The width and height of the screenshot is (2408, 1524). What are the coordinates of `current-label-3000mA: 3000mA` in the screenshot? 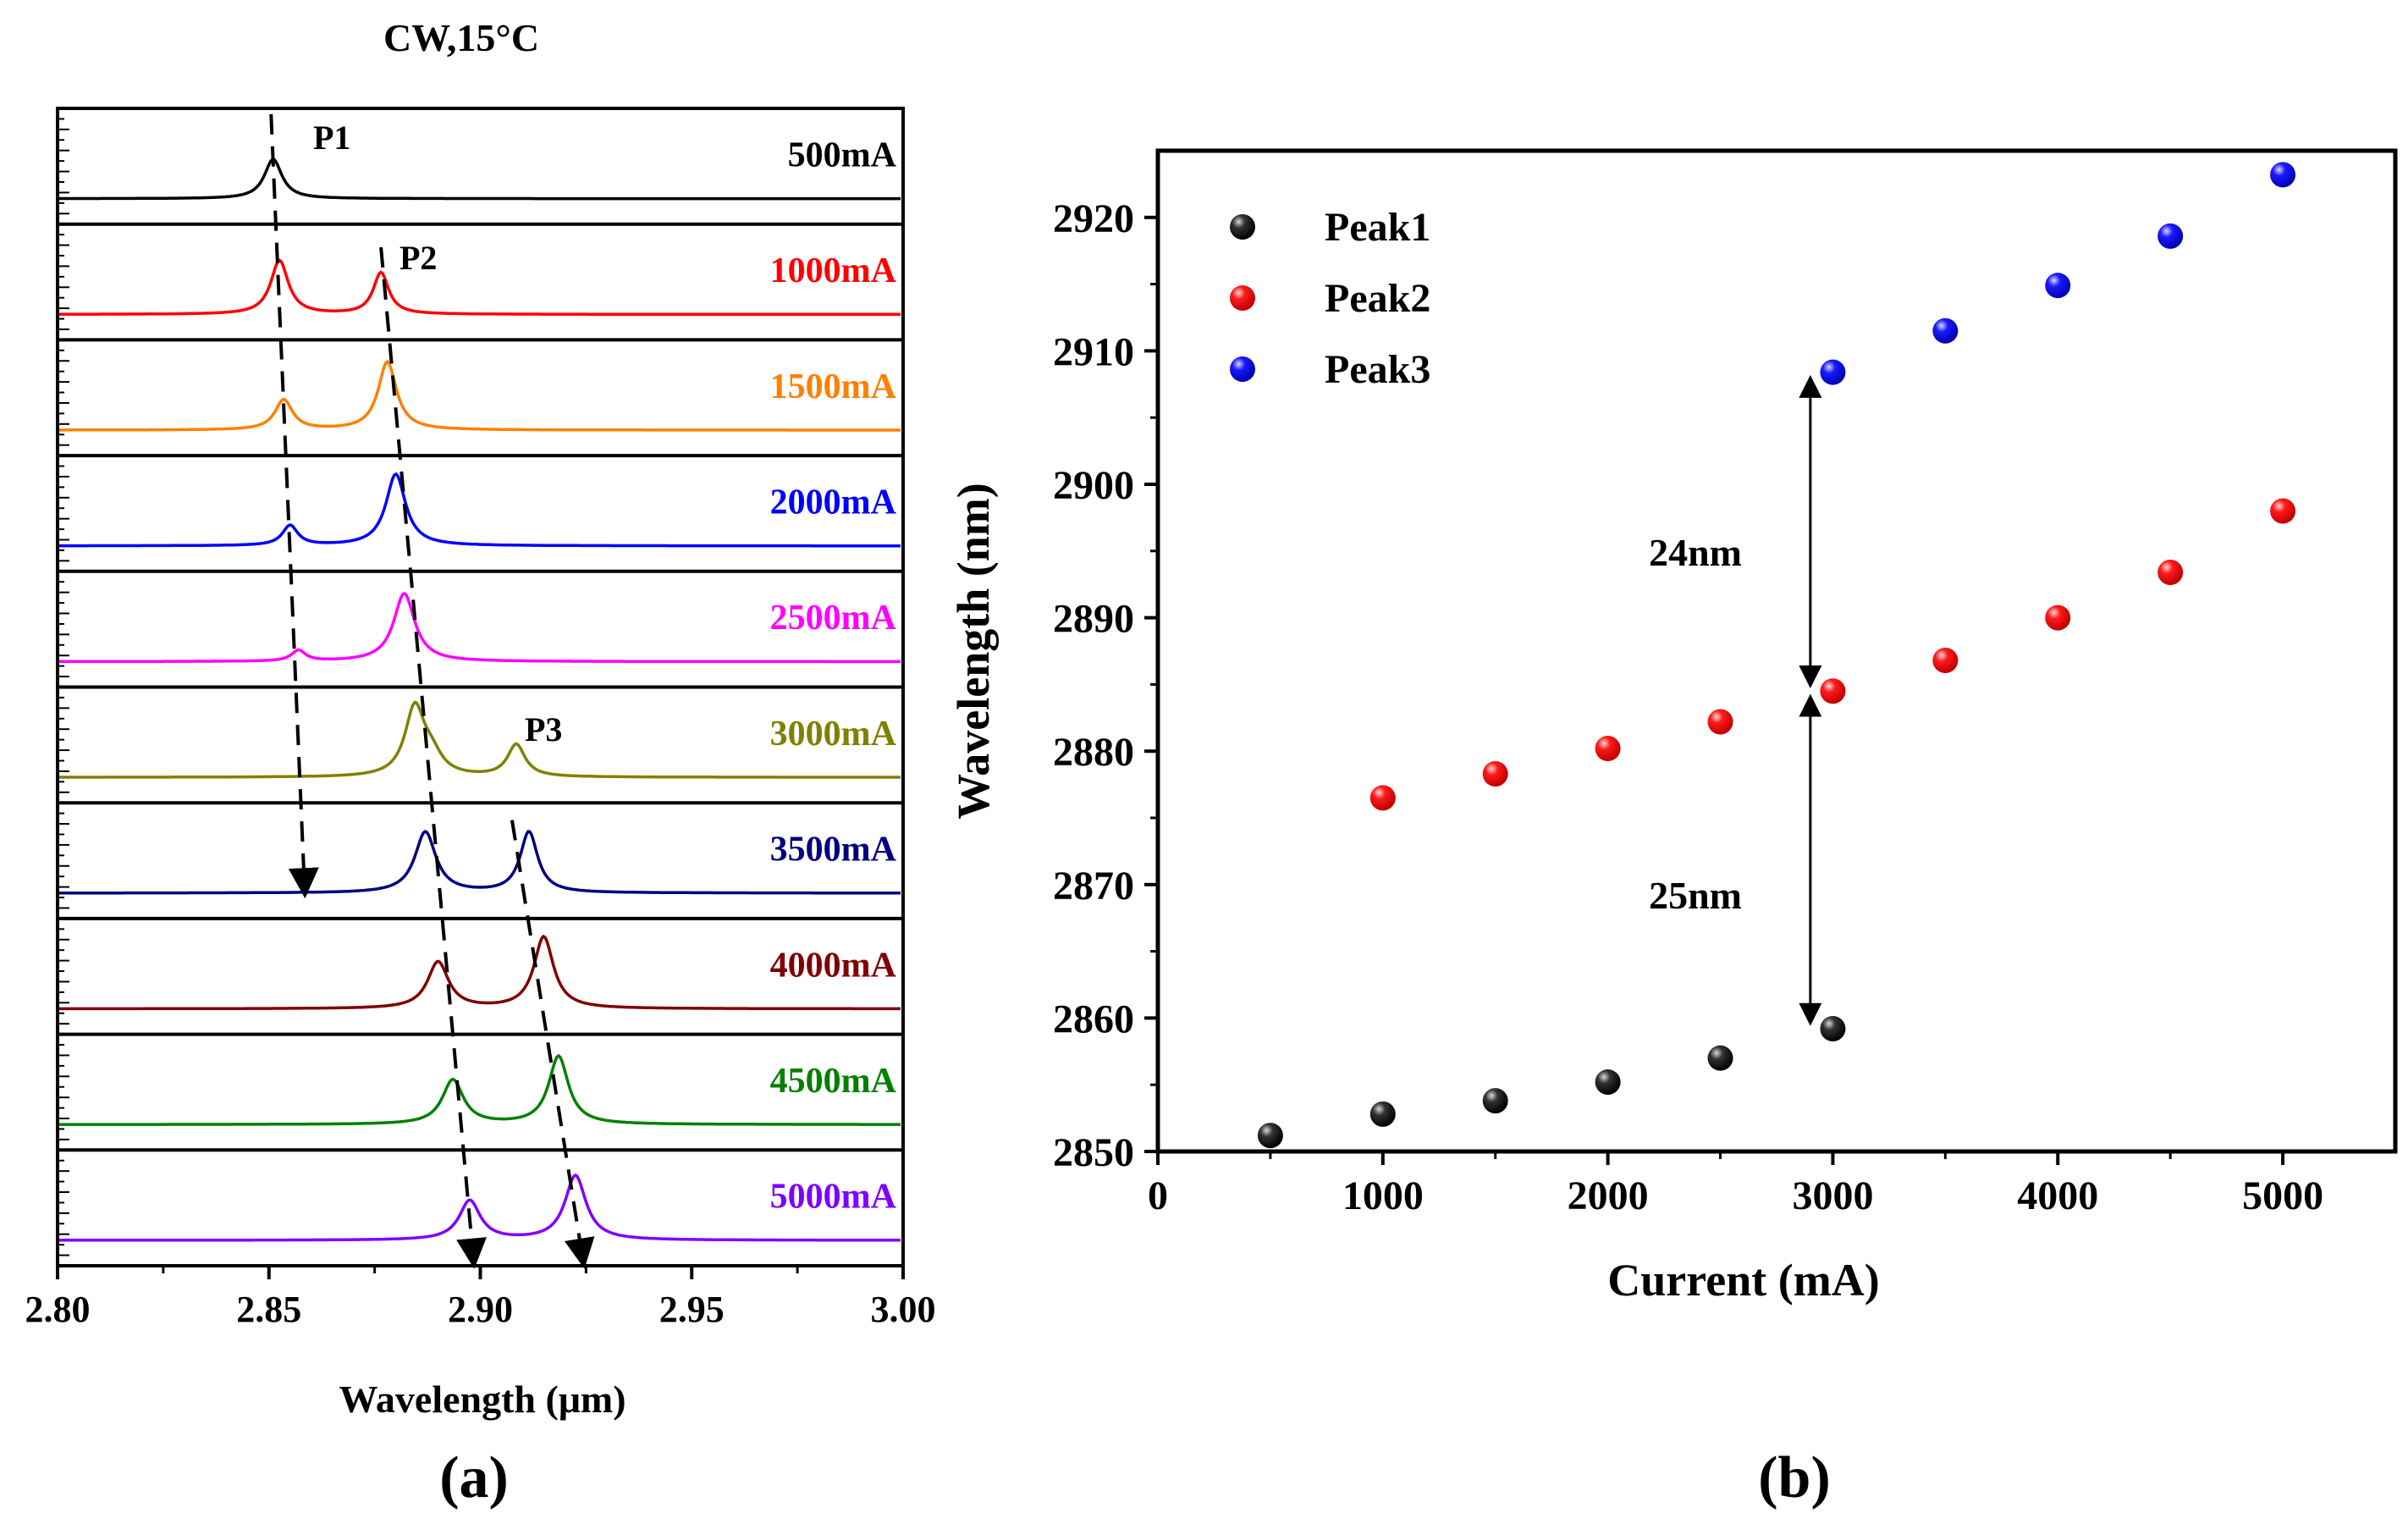 It's located at (833, 734).